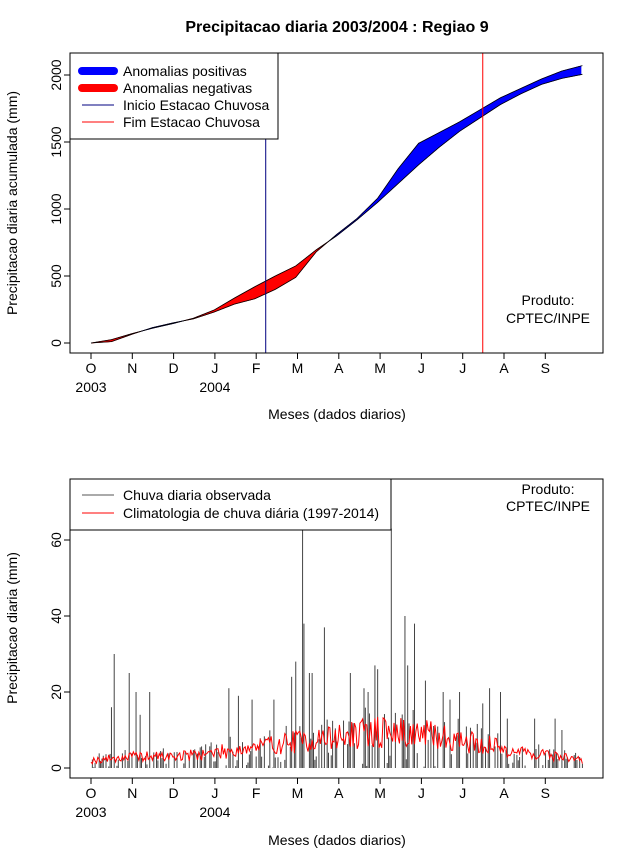 The image size is (640, 850). I want to click on y-axis: 0 20 40 60, so click(59, 652).